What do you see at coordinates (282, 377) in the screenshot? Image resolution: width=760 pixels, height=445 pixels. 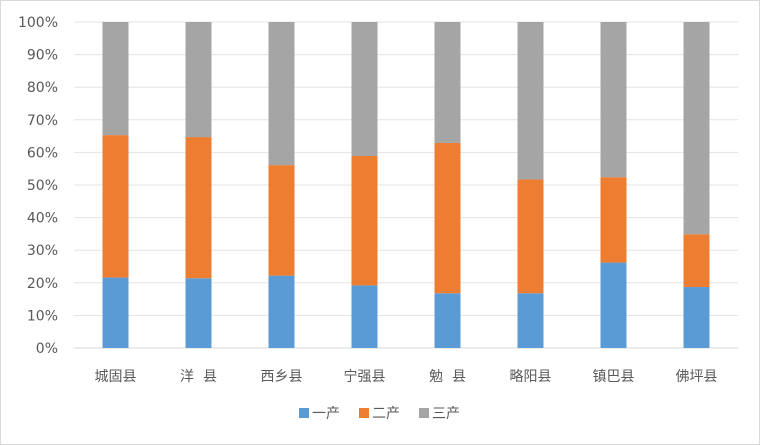 I see `x-tick-label: 西乡县` at bounding box center [282, 377].